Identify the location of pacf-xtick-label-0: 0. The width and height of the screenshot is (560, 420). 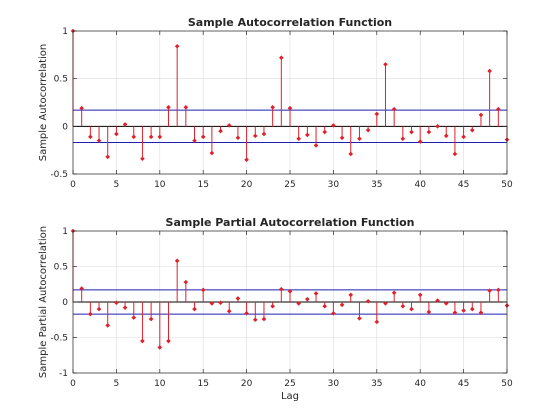
(73, 384).